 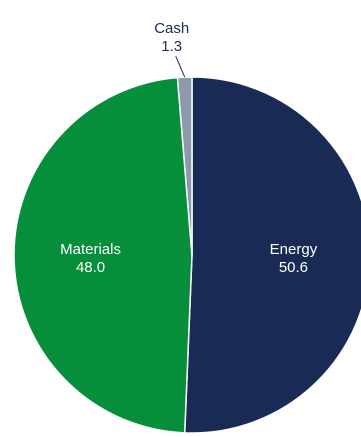 What do you see at coordinates (293, 267) in the screenshot?
I see `slice-value-energy: 50.6` at bounding box center [293, 267].